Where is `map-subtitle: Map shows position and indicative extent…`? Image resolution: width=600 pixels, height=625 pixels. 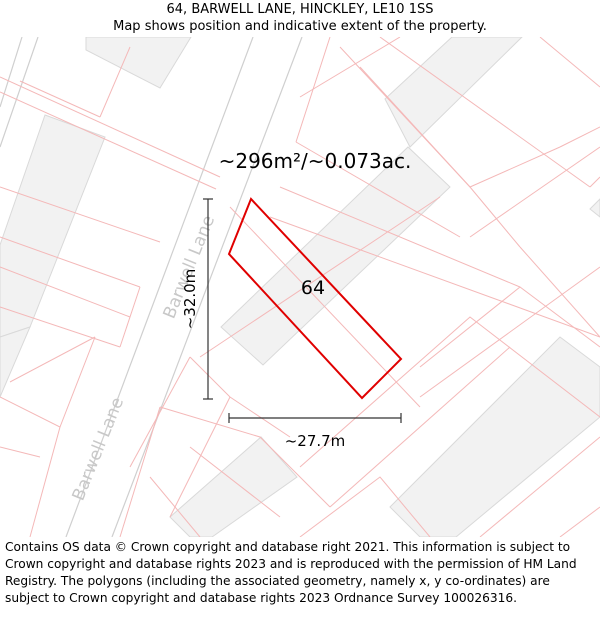
map-subtitle: Map shows position and indicative extent… is located at coordinates (300, 26).